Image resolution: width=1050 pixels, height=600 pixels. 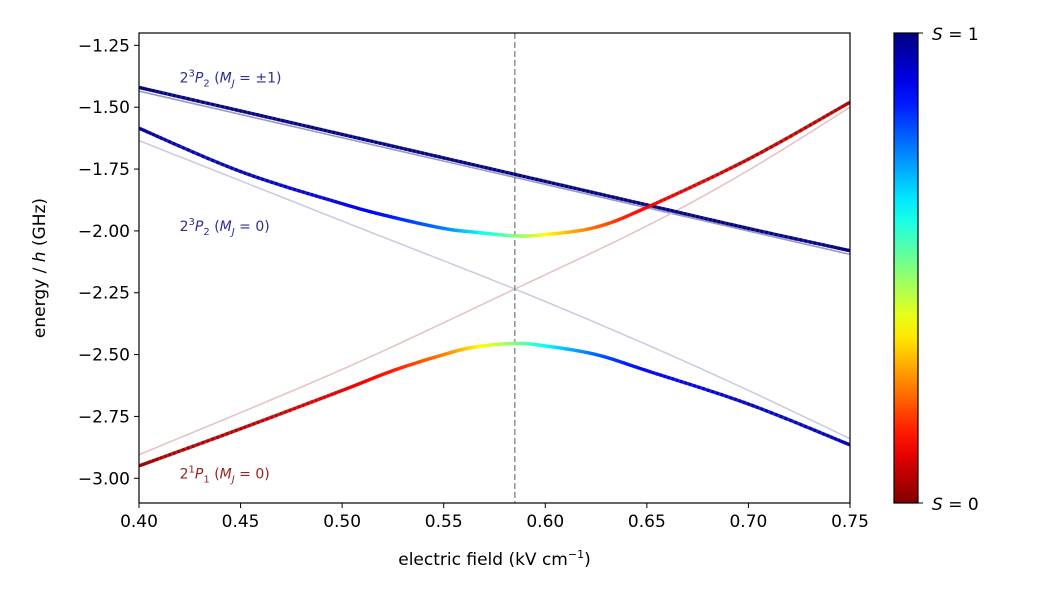 I want to click on colorbar: S = 1 S = 0, so click(x=936, y=270).